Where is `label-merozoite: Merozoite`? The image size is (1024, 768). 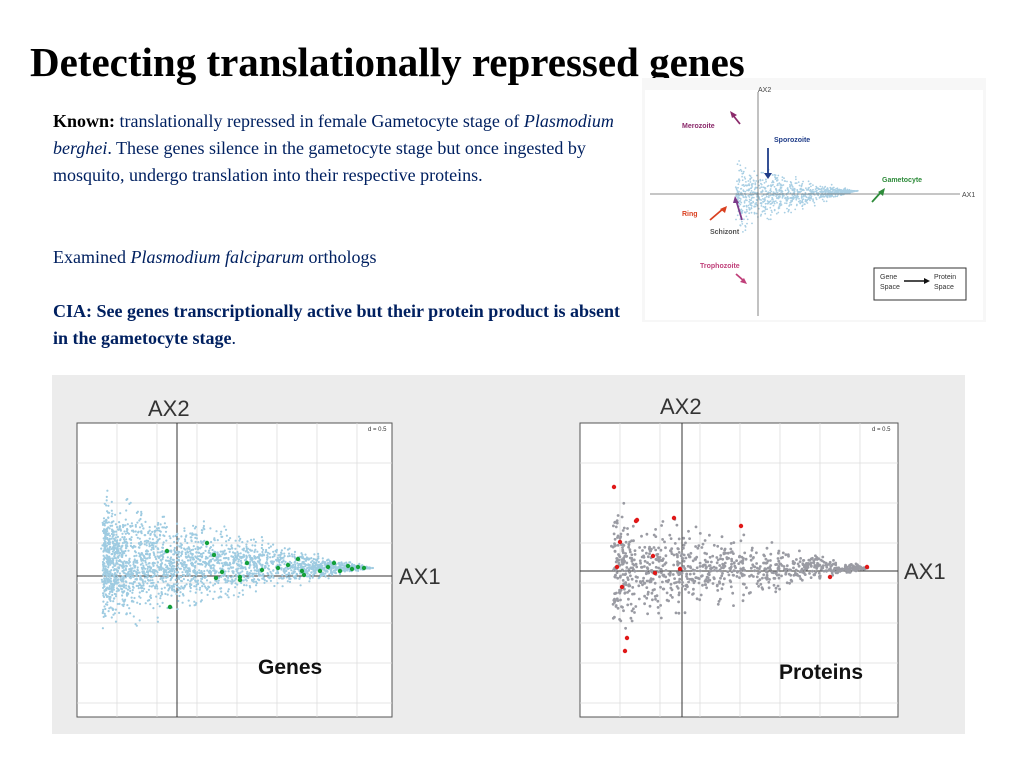 label-merozoite: Merozoite is located at coordinates (698, 126).